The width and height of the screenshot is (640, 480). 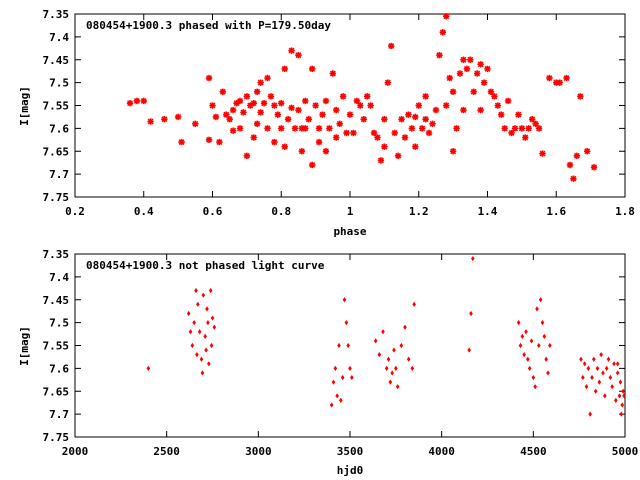 What do you see at coordinates (556, 211) in the screenshot?
I see `x-tick-label: 1.6` at bounding box center [556, 211].